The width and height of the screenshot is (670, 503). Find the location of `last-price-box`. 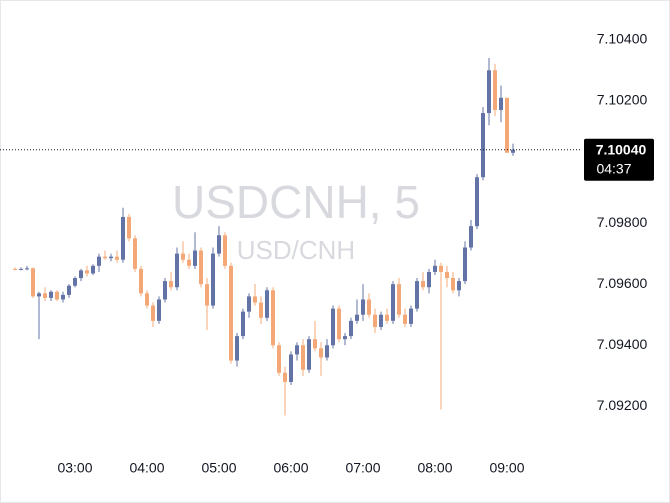

last-price-box is located at coordinates (619, 159).